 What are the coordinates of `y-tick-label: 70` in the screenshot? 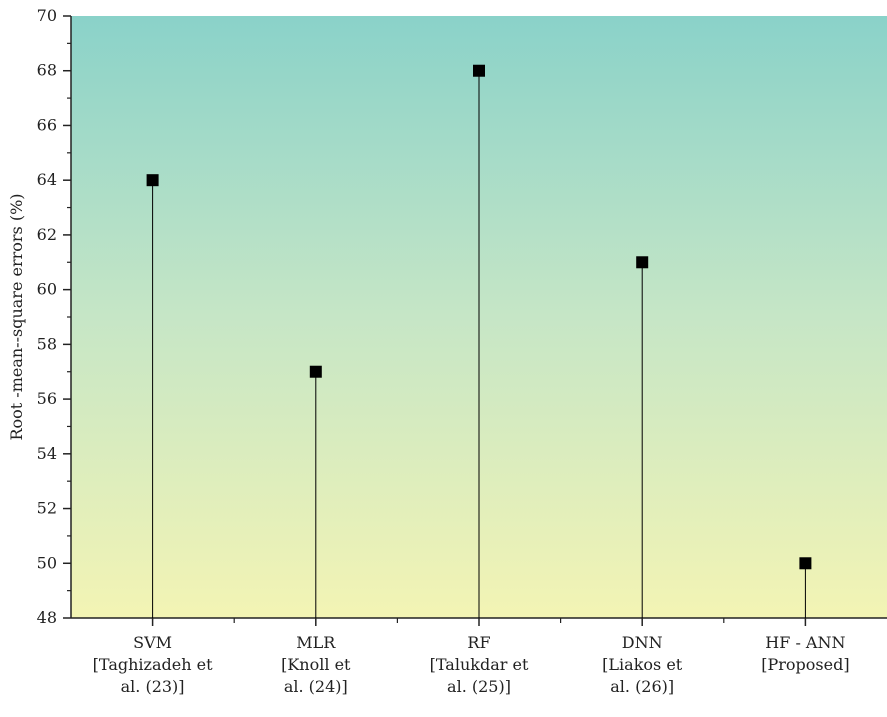 It's located at (47, 15).